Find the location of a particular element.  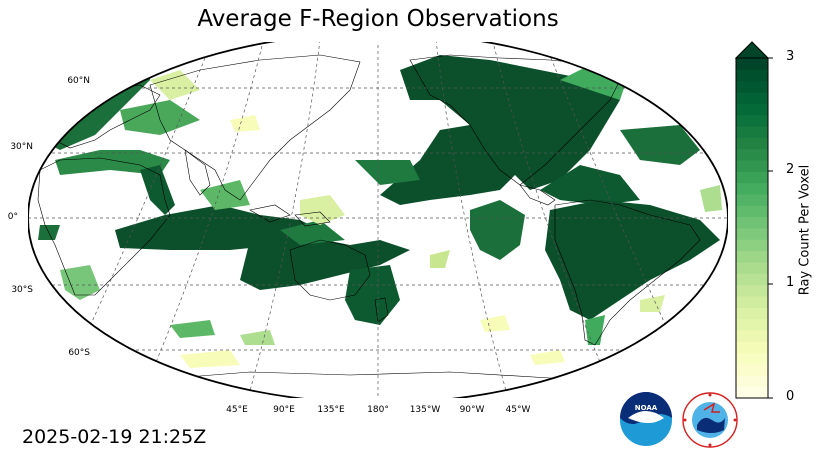

latitude-labels: 60°N 30°N 0° 30°S 60°S is located at coordinates (49, 217).